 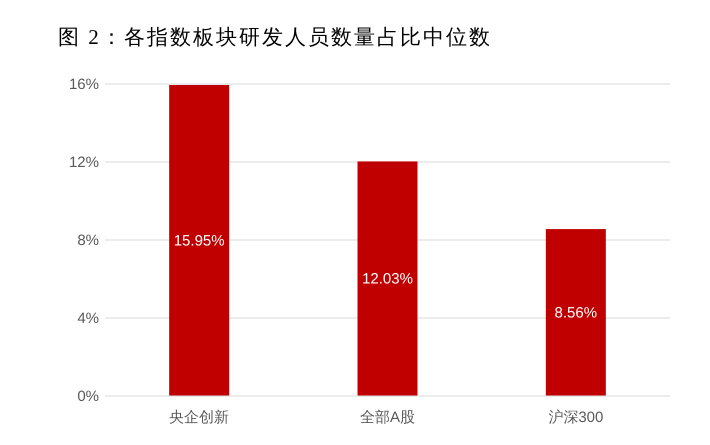 What do you see at coordinates (83, 162) in the screenshot?
I see `y-tick-label: 12%` at bounding box center [83, 162].